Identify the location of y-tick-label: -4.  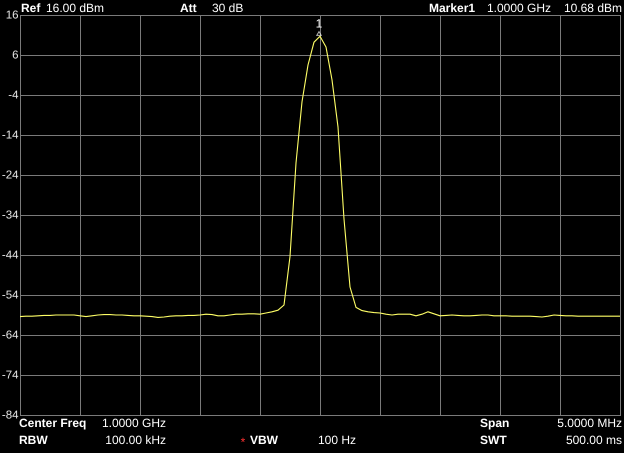
(14, 96).